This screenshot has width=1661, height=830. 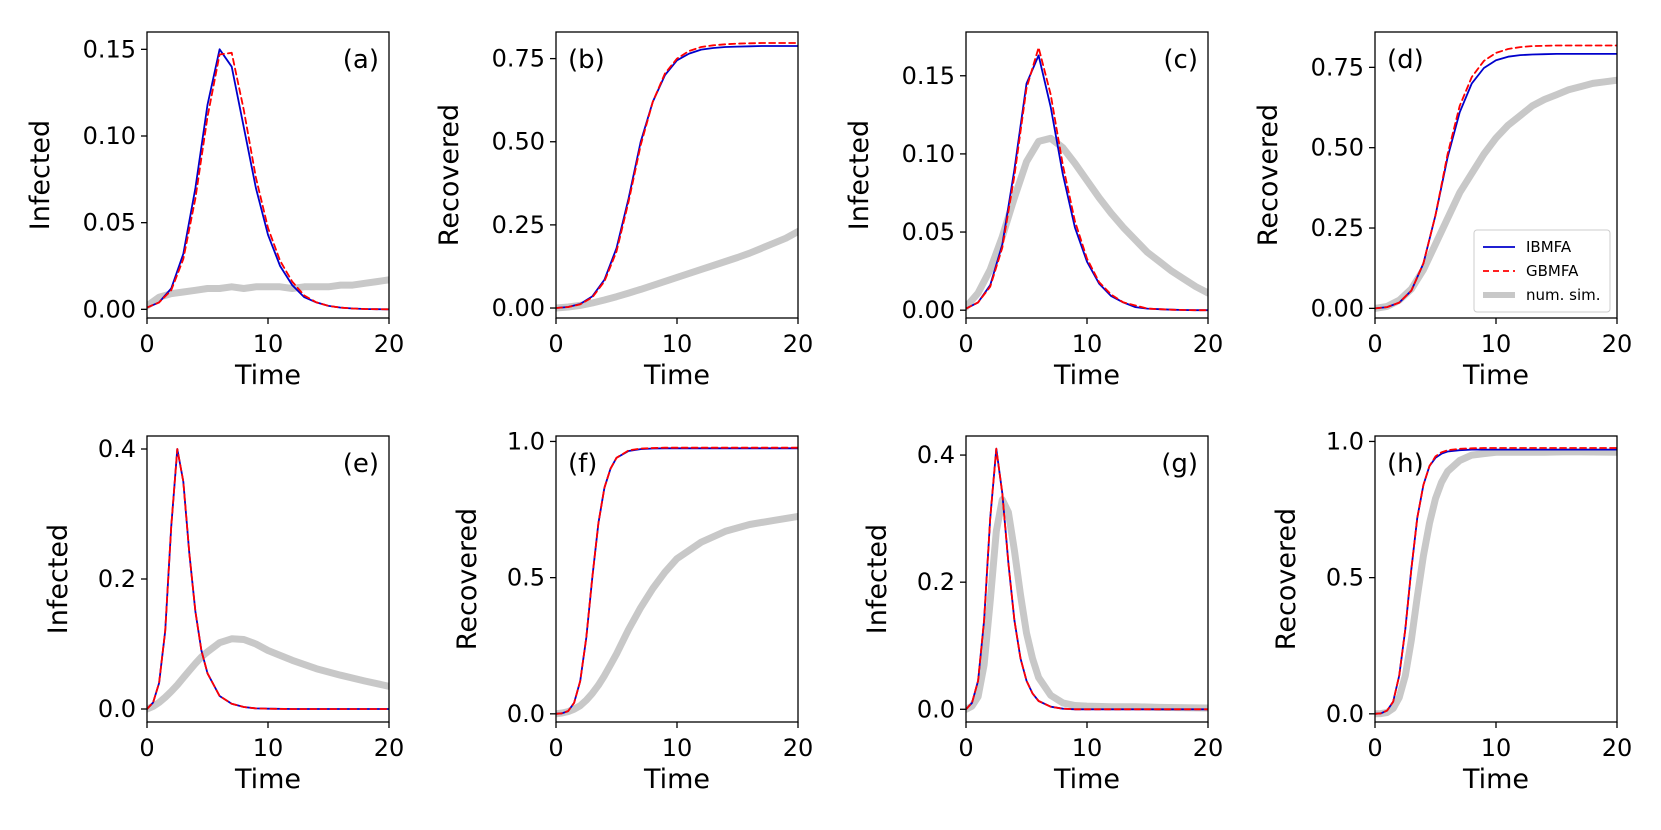 I want to click on panel-label: (f), so click(x=582, y=464).